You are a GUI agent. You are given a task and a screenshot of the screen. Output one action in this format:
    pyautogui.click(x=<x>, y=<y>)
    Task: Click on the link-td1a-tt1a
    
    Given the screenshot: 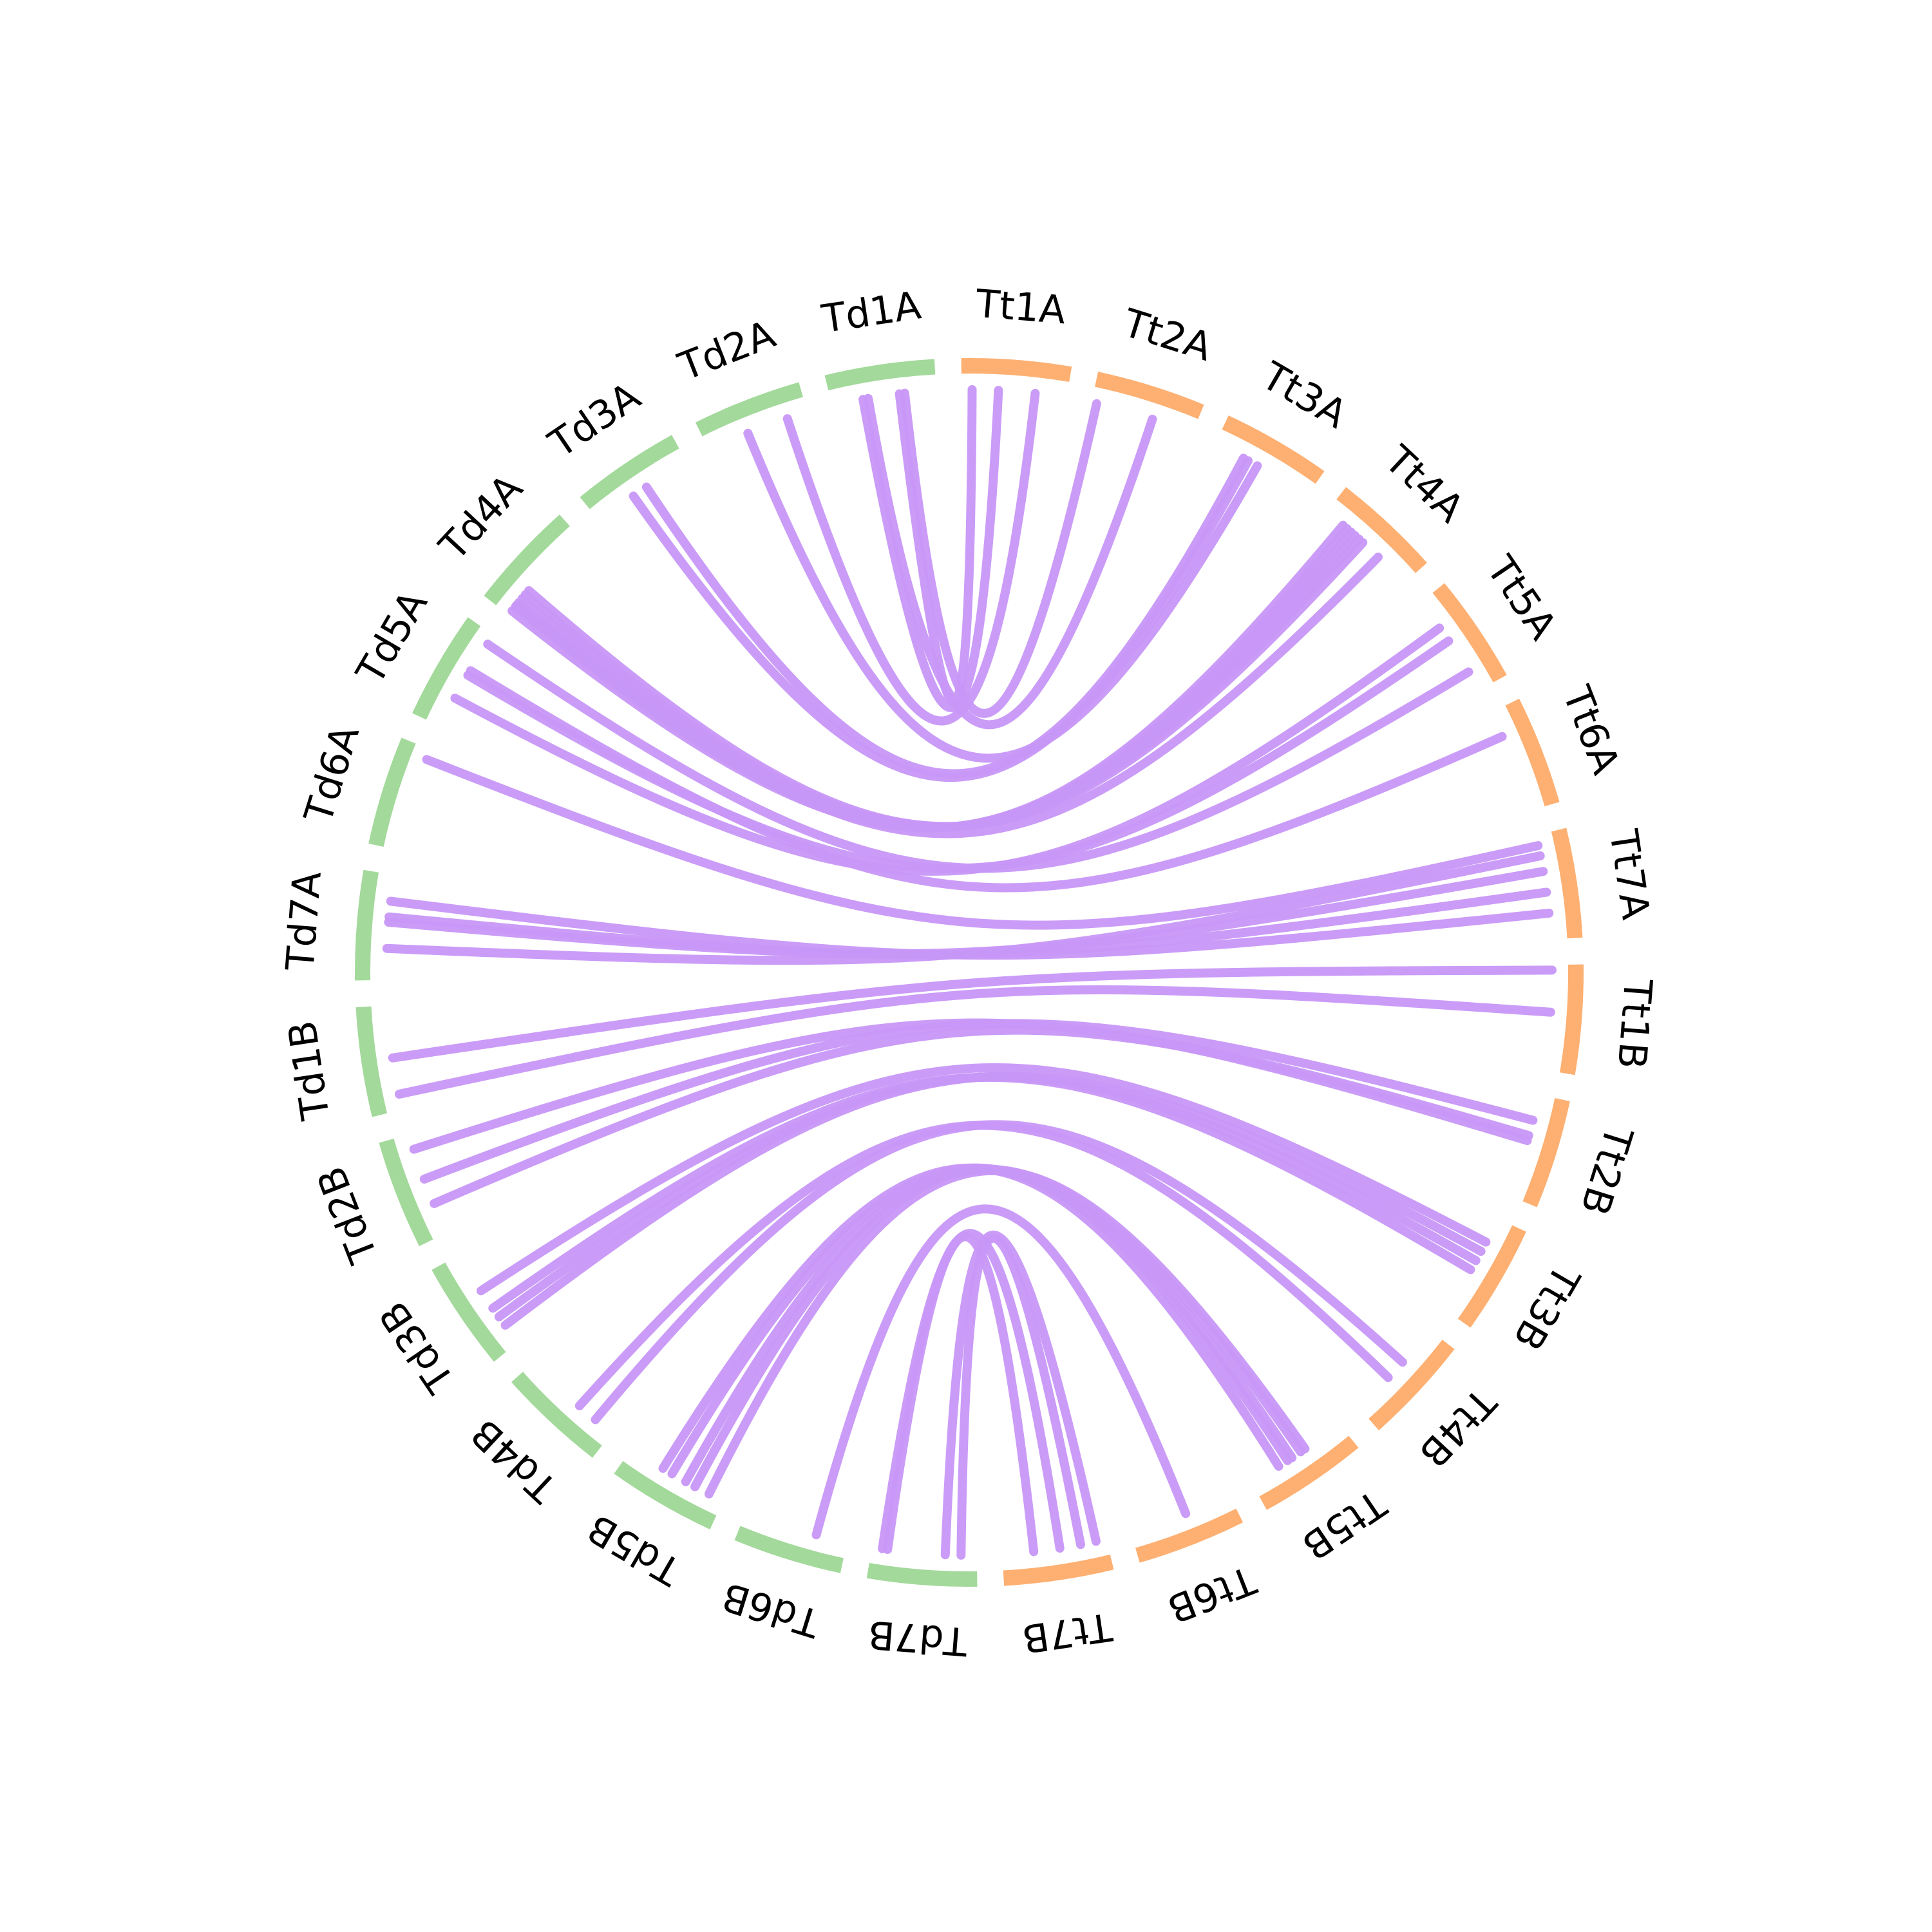 What is the action you would take?
    pyautogui.click(x=931, y=549)
    